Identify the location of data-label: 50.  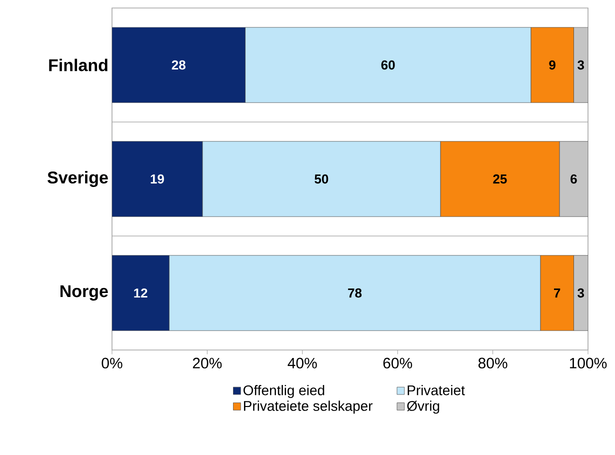
(321, 179).